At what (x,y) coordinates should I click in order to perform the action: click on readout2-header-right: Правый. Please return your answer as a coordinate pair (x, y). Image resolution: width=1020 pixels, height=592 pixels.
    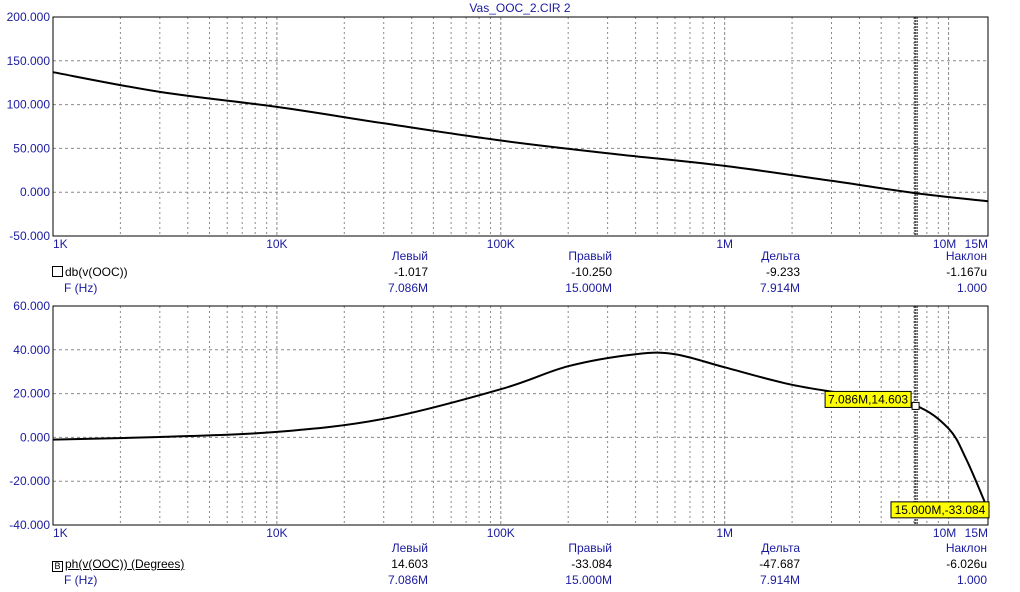
    Looking at the image, I should click on (590, 548).